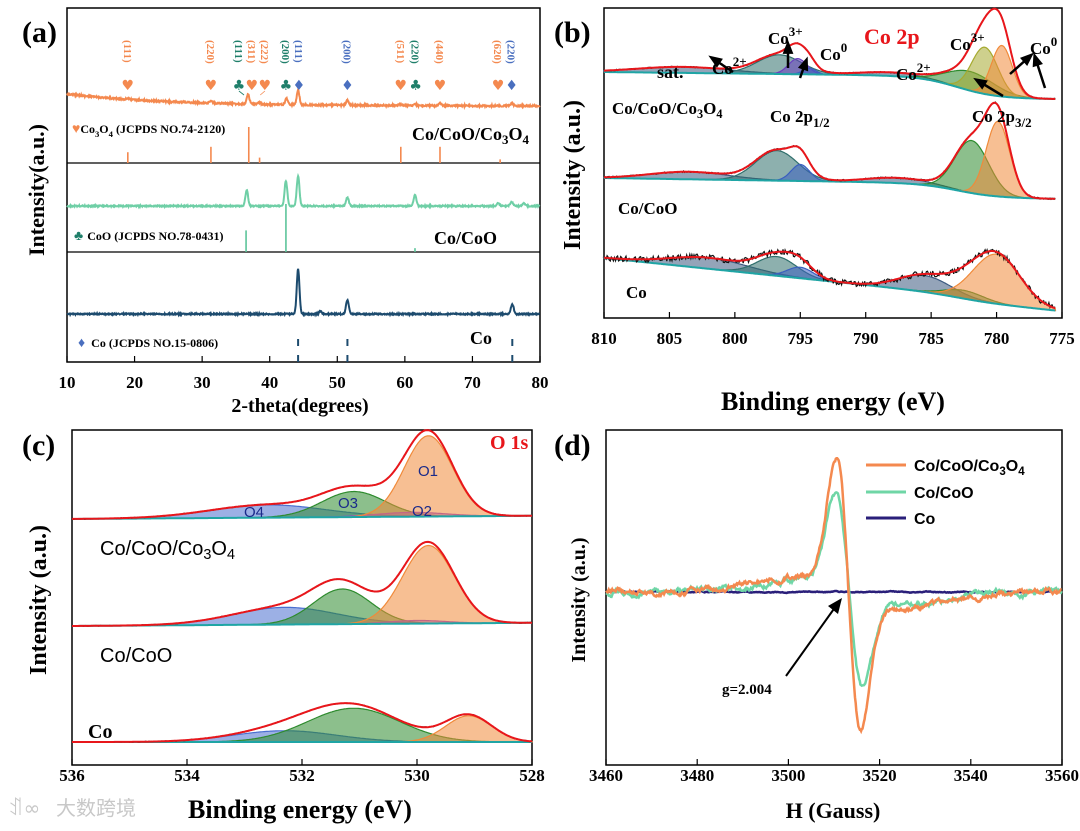 This screenshot has width=1080, height=831. Describe the element at coordinates (833, 401) in the screenshot. I see `panel-b-xlabel: Binding energy (eV)` at that location.